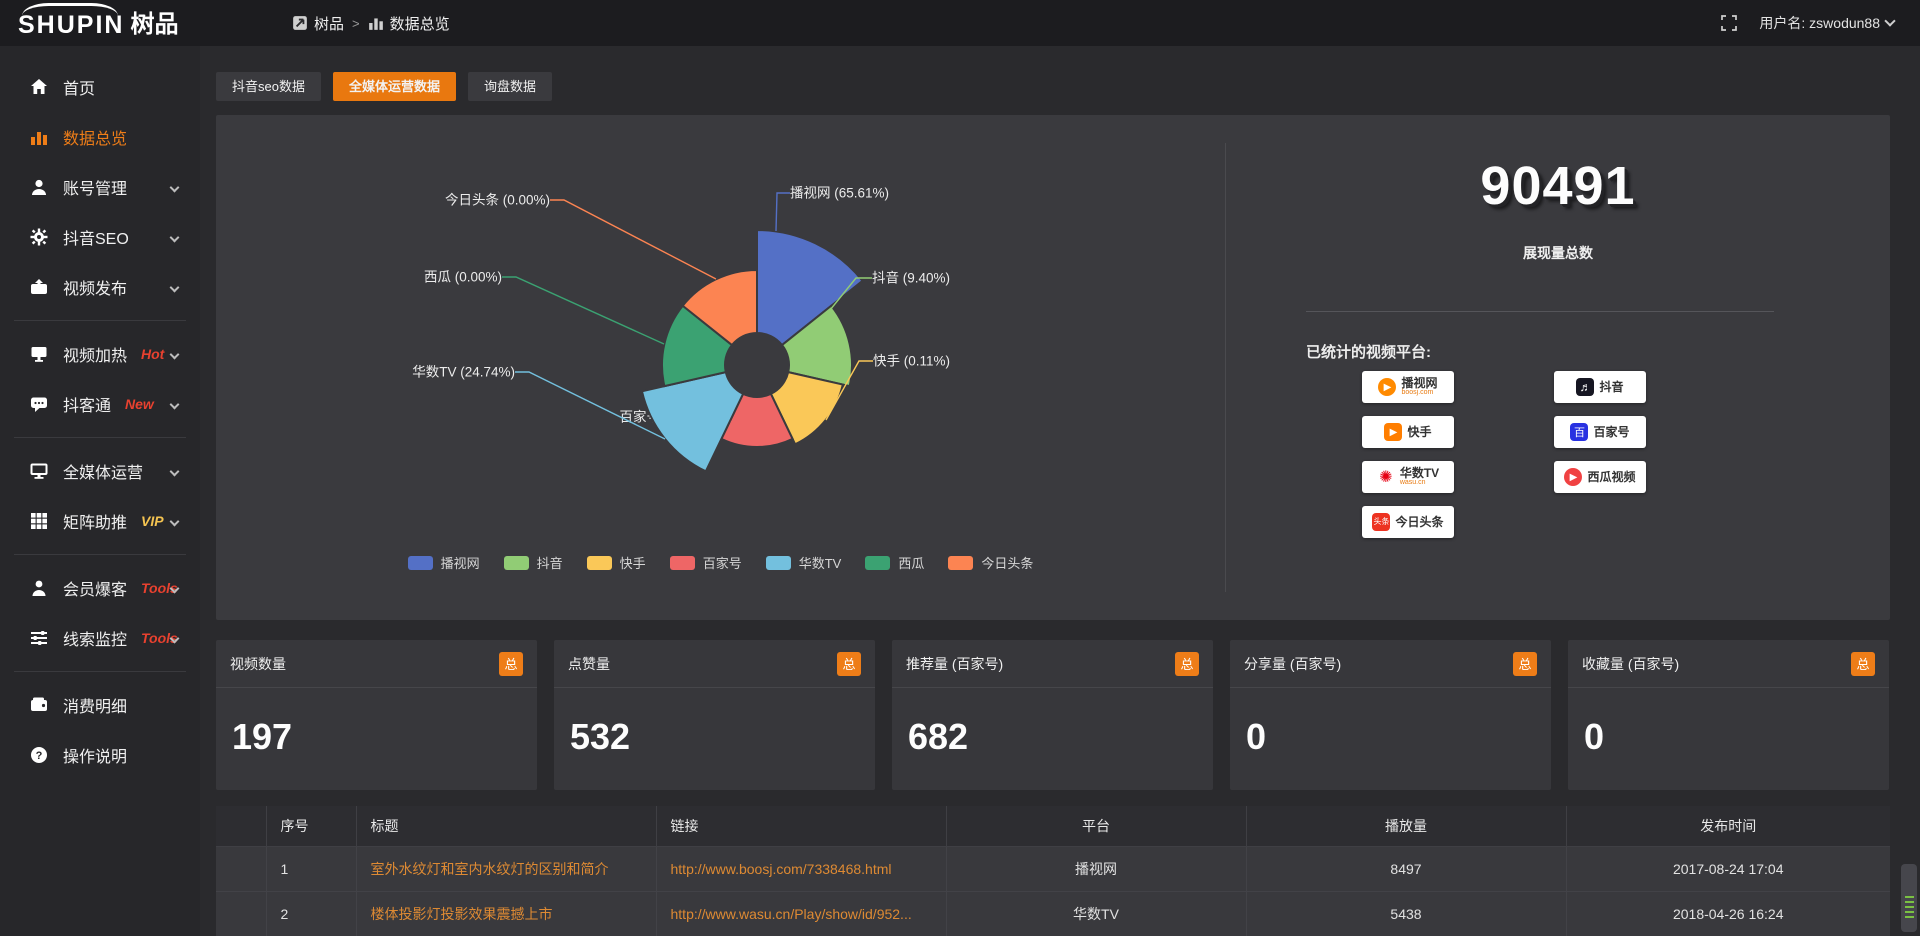 The image size is (1920, 936). What do you see at coordinates (705, 562) in the screenshot?
I see `legend-item-百家号: 百家号` at bounding box center [705, 562].